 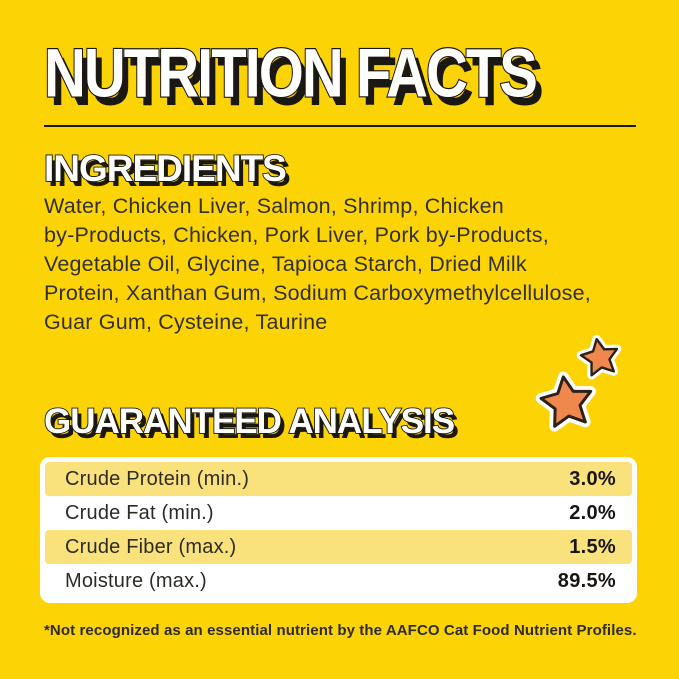 What do you see at coordinates (586, 580) in the screenshot?
I see `row-value: 89.5%` at bounding box center [586, 580].